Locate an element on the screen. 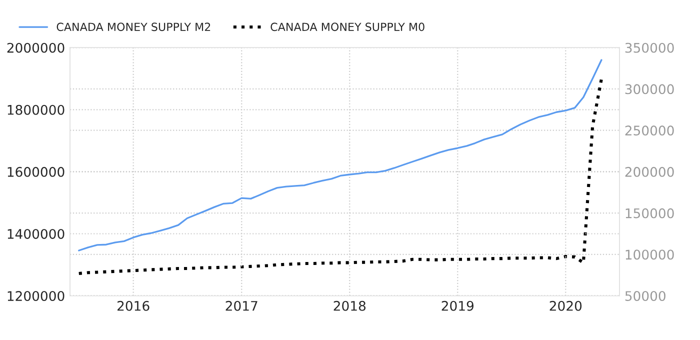  y2-tick-label: 200000 is located at coordinates (649, 171).